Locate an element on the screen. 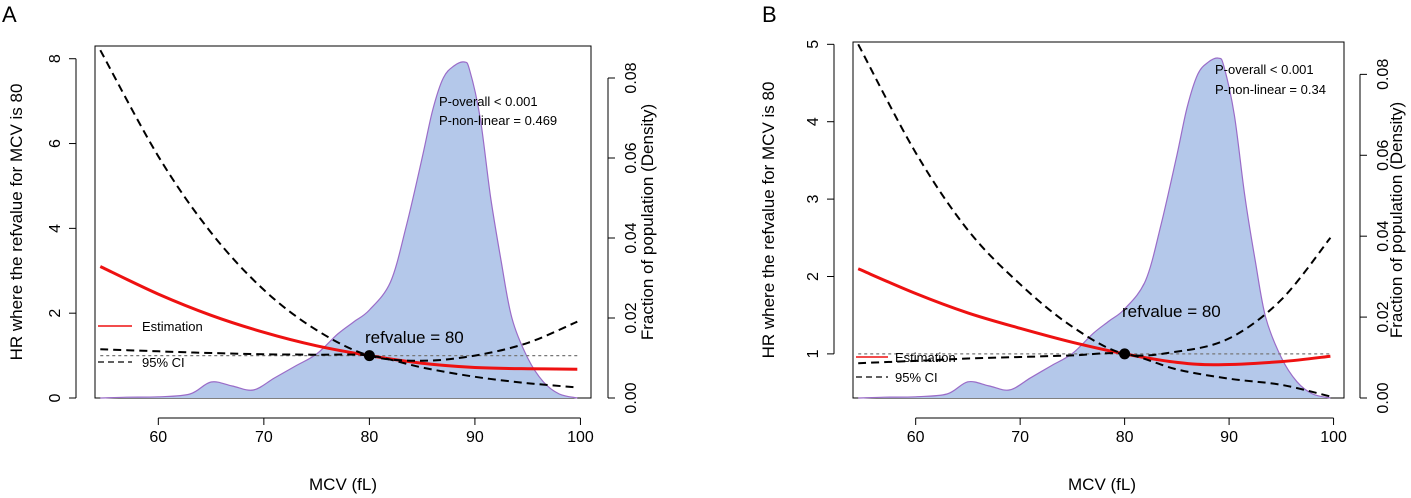 The height and width of the screenshot is (498, 1411). y-tick-label: 6 is located at coordinates (55, 143).